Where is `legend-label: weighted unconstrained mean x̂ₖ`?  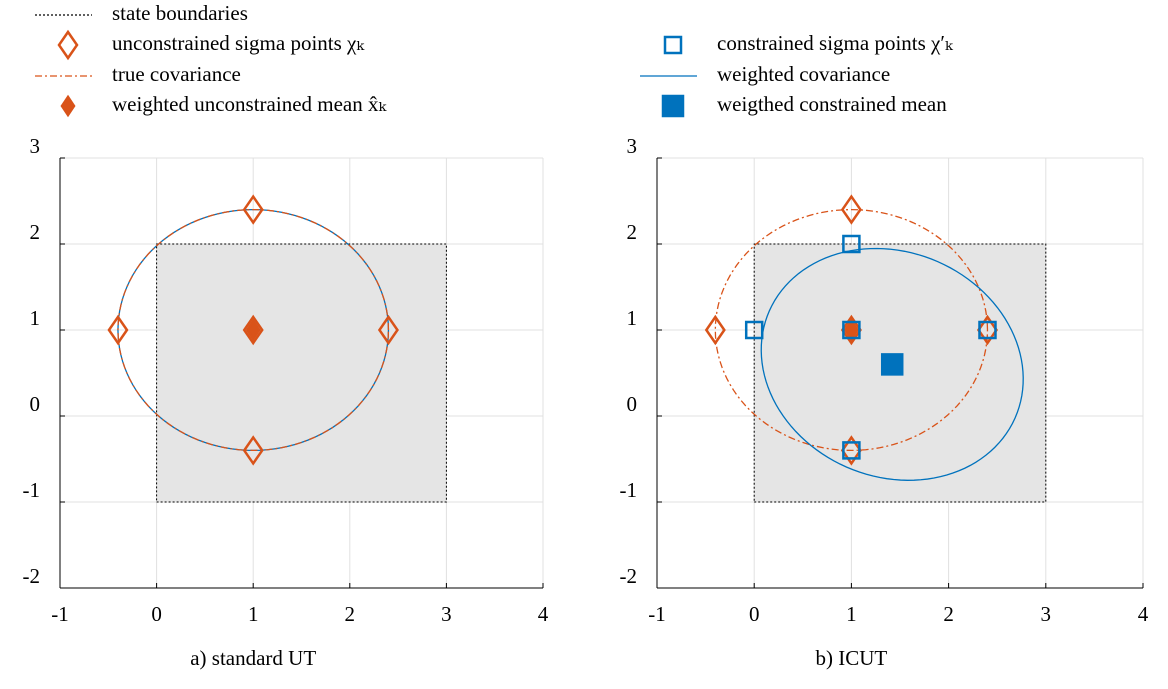 legend-label: weighted unconstrained mean x̂ₖ is located at coordinates (249, 104).